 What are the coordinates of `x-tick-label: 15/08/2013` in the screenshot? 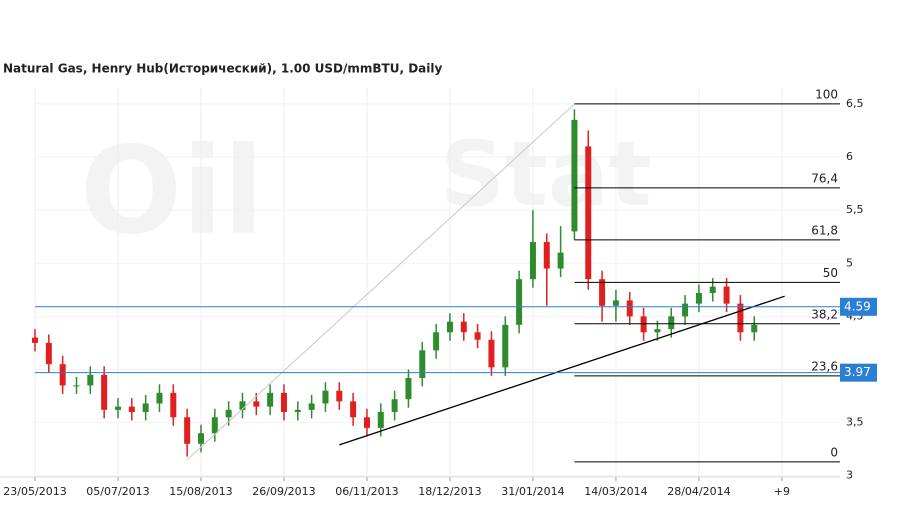 It's located at (200, 491).